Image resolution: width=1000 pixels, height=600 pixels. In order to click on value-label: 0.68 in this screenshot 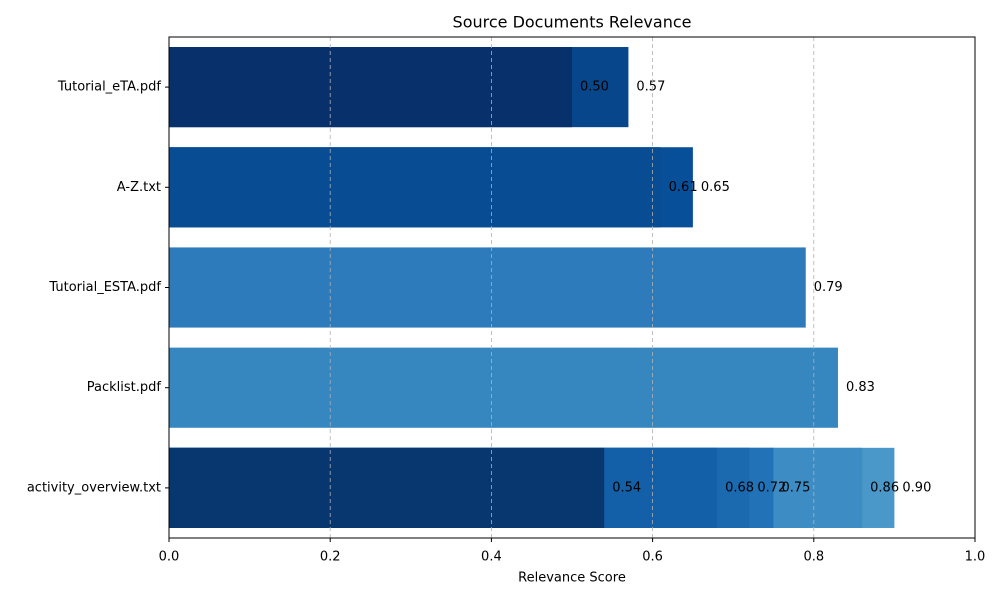, I will do `click(739, 487)`.